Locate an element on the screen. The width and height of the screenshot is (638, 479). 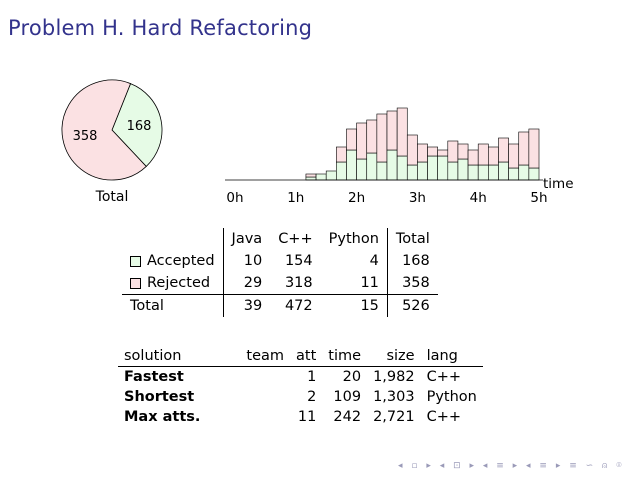
pie-slice-rejected is located at coordinates (104, 130).